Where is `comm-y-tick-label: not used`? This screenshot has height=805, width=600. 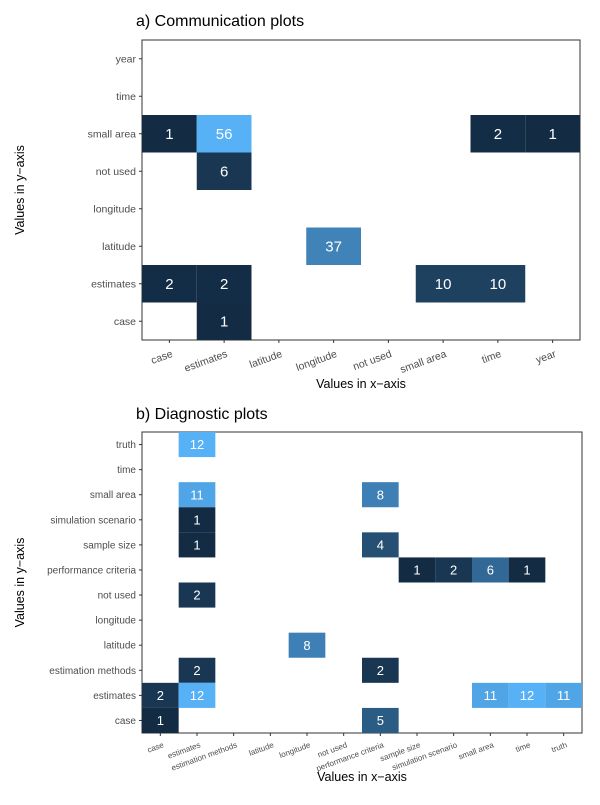
comm-y-tick-label: not used is located at coordinates (116, 172).